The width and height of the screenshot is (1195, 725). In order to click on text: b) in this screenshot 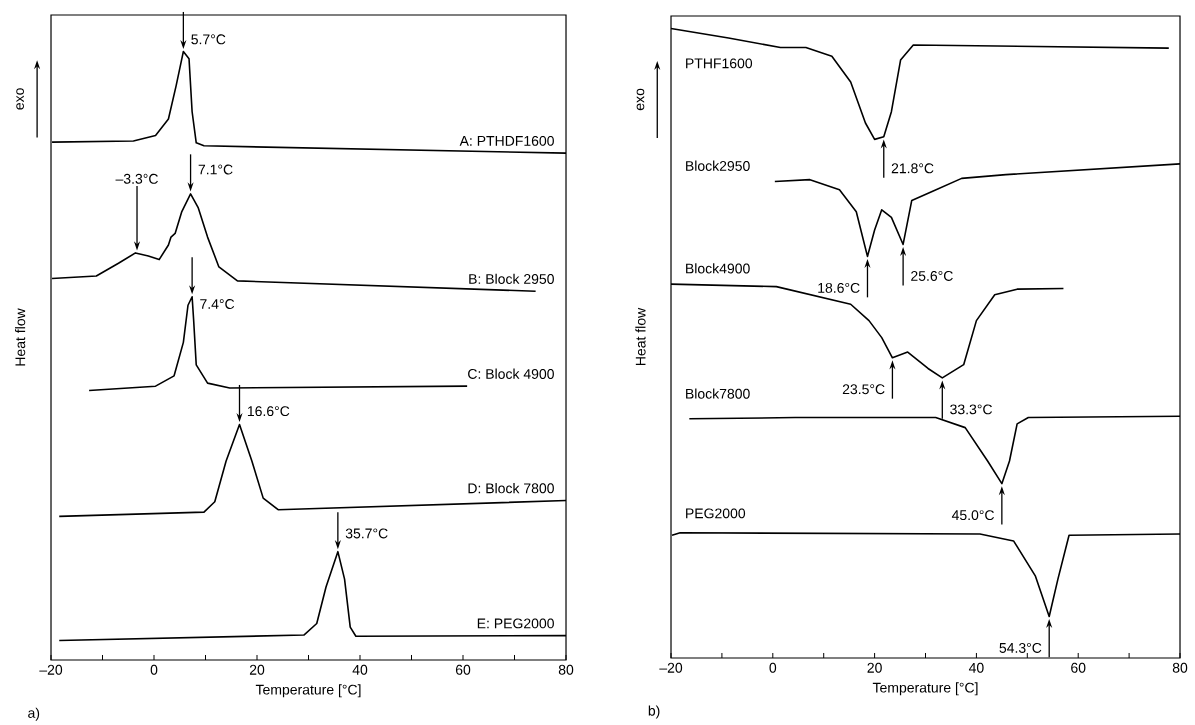, I will do `click(654, 712)`.